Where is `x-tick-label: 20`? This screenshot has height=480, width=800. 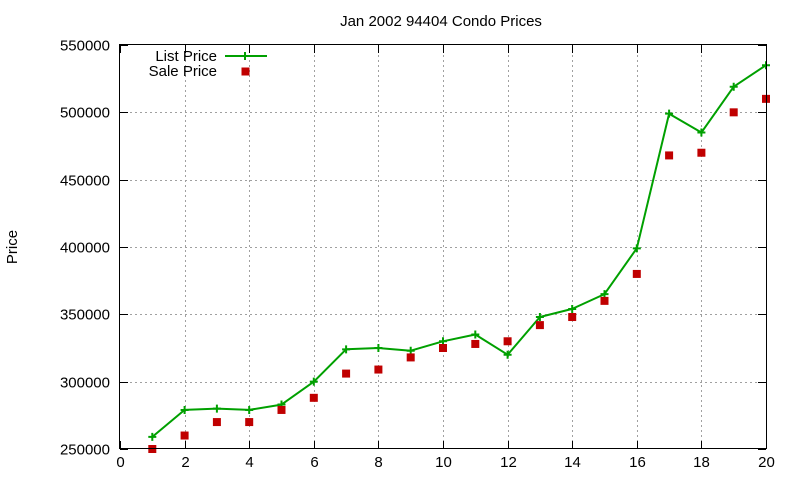
x-tick-label: 20 is located at coordinates (766, 462).